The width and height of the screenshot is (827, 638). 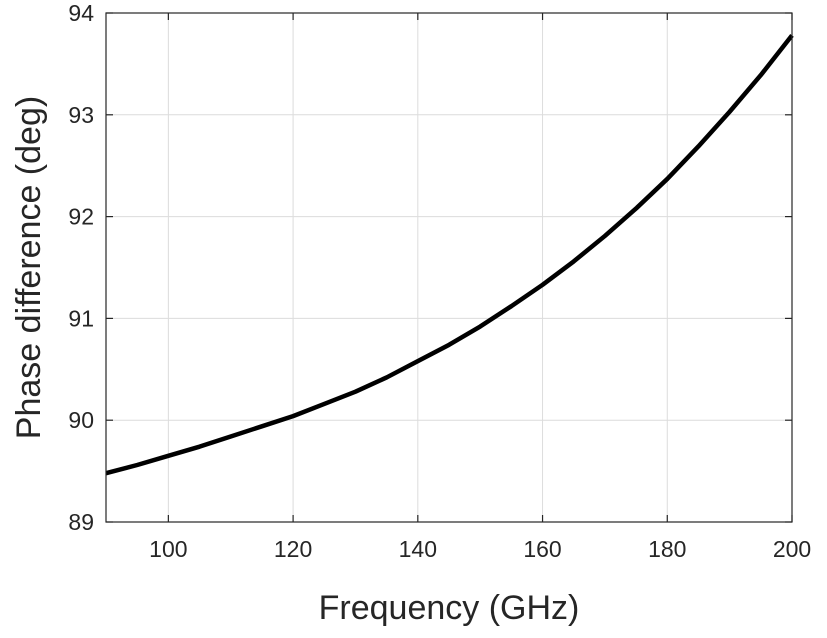 I want to click on x-tick-label: 200, so click(x=792, y=549).